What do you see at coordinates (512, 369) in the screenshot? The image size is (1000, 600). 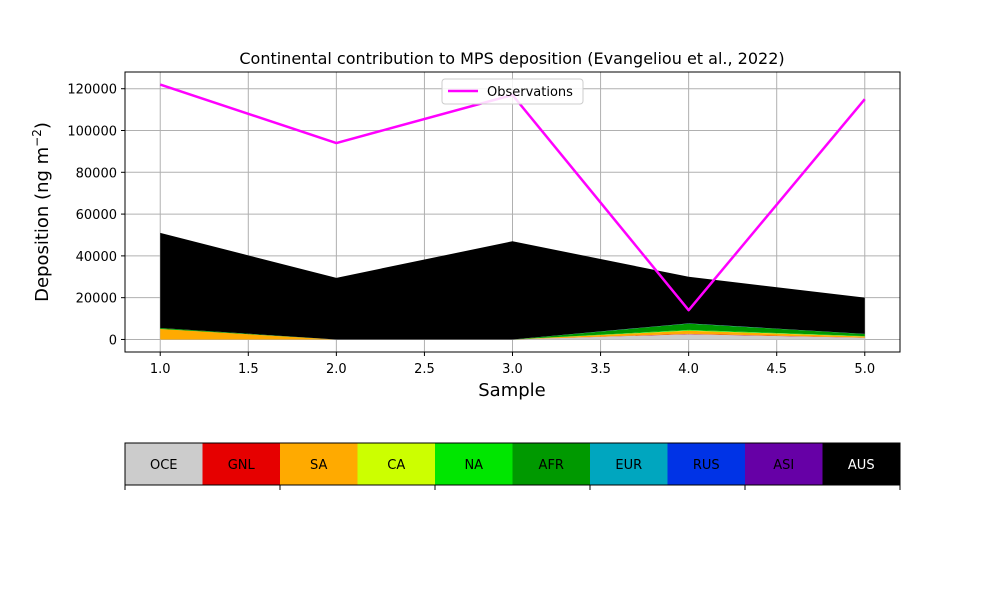 I see `x-tick-label: 3.0` at bounding box center [512, 369].